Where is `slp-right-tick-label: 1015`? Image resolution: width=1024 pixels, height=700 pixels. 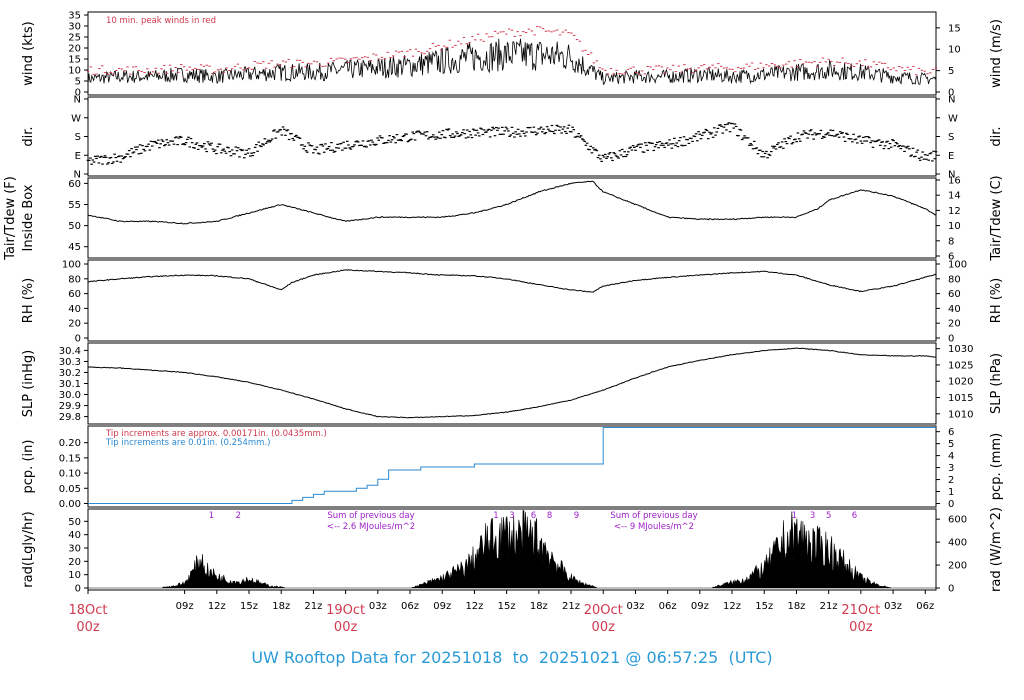 slp-right-tick-label: 1015 is located at coordinates (960, 398).